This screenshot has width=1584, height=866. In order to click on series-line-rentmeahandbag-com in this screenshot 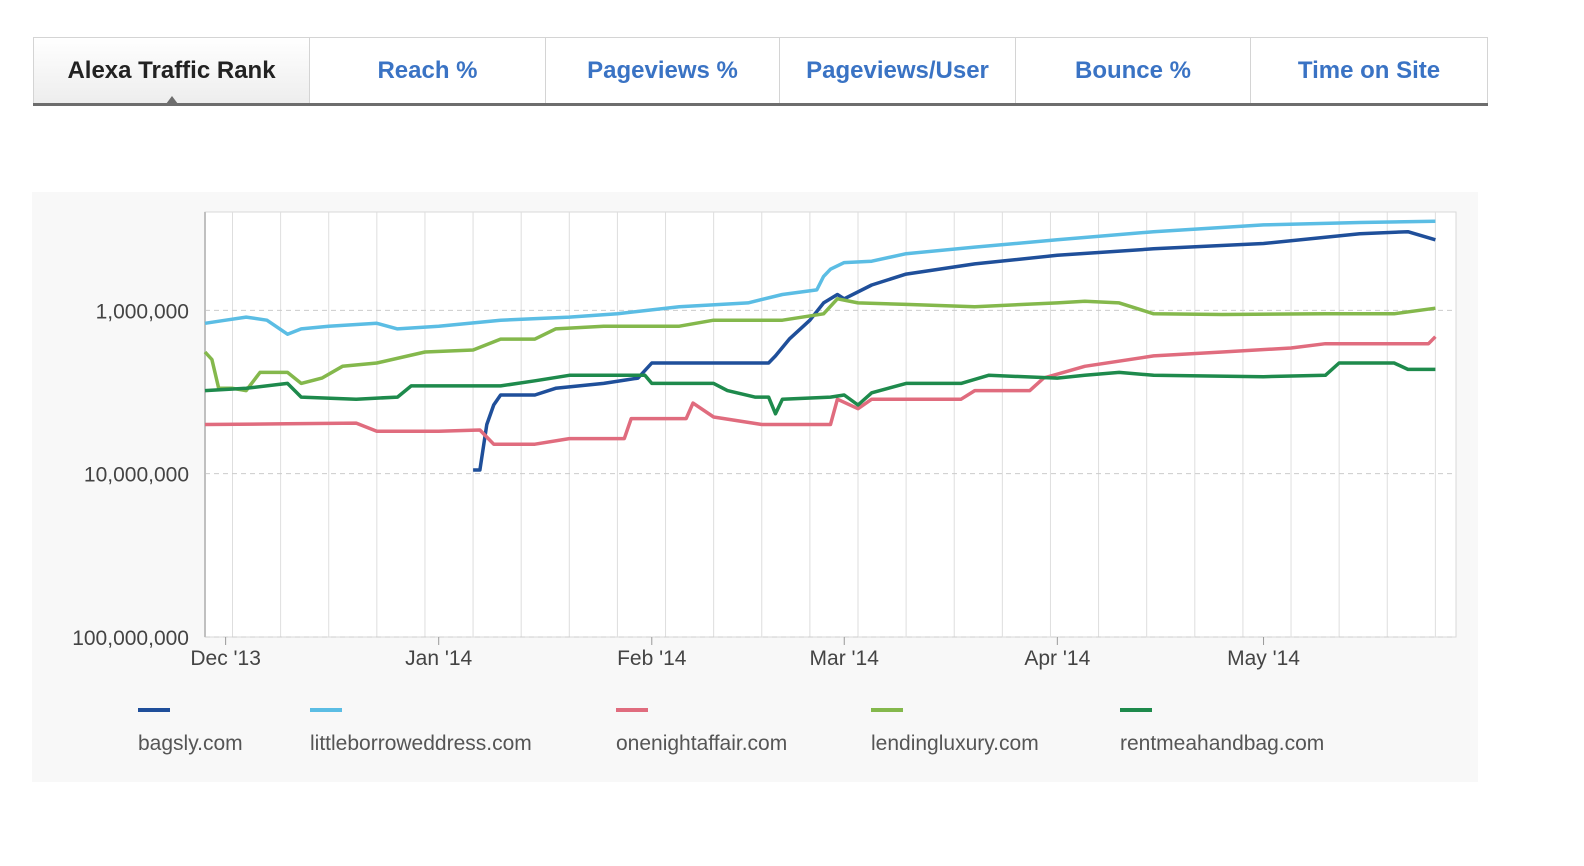, I will do `click(820, 388)`.